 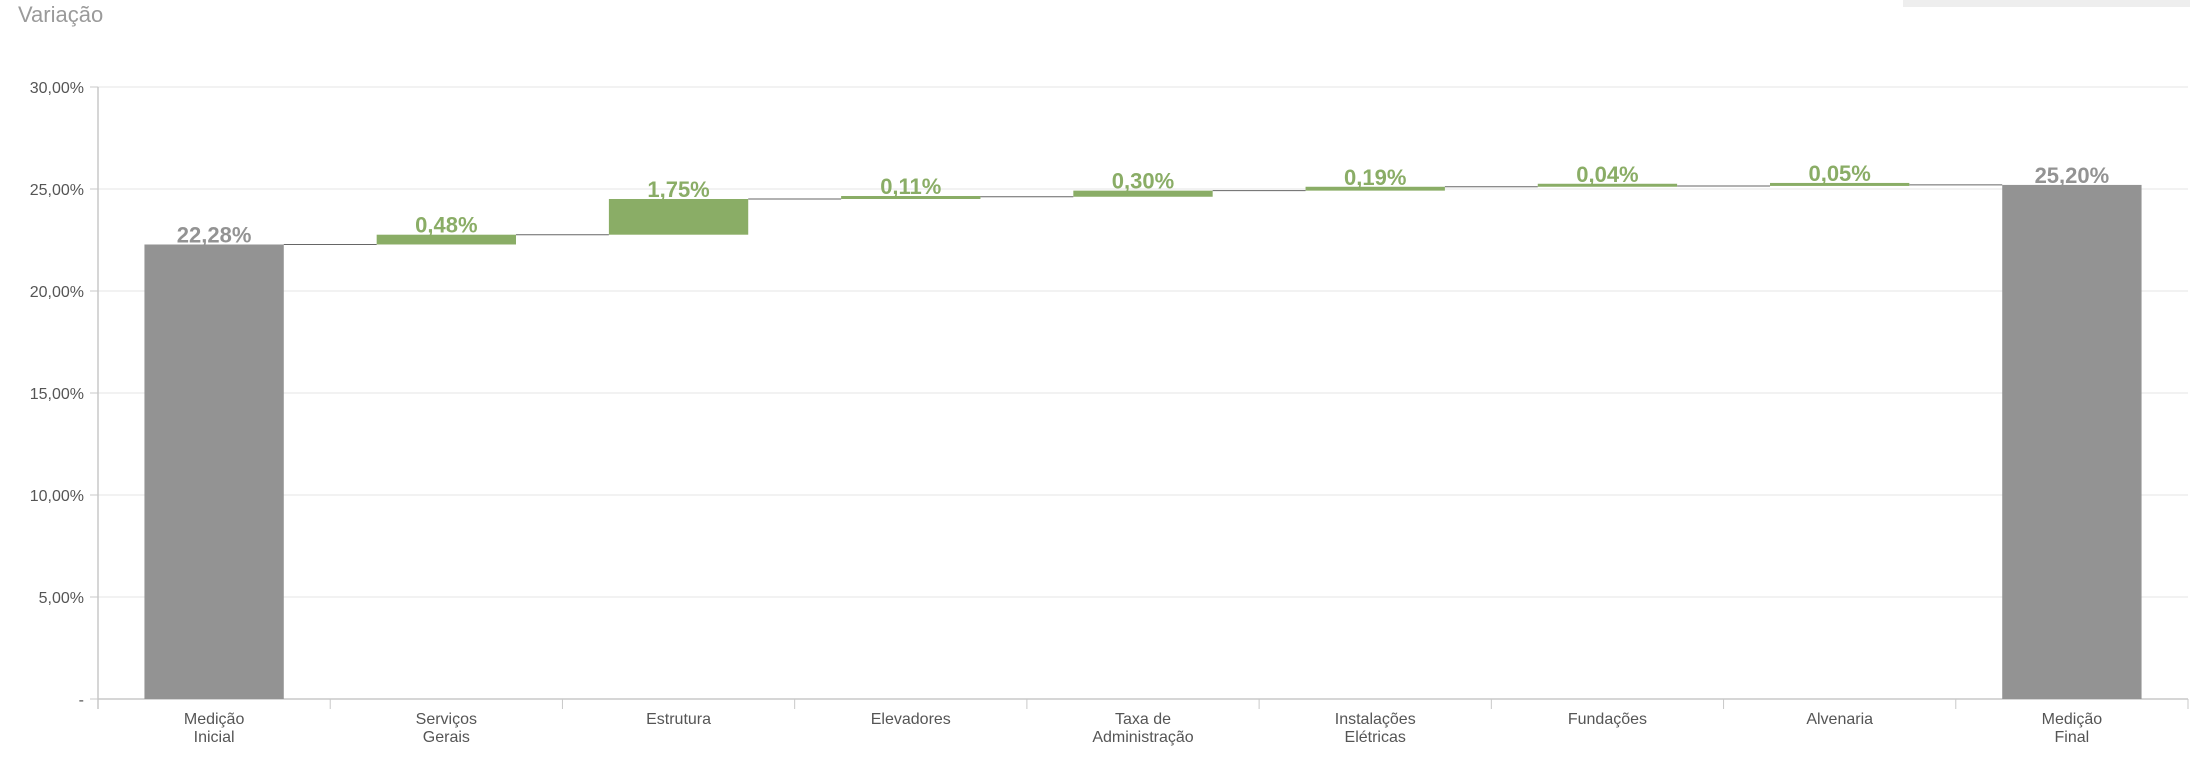 What do you see at coordinates (61, 14) in the screenshot?
I see `chart-title: Variação` at bounding box center [61, 14].